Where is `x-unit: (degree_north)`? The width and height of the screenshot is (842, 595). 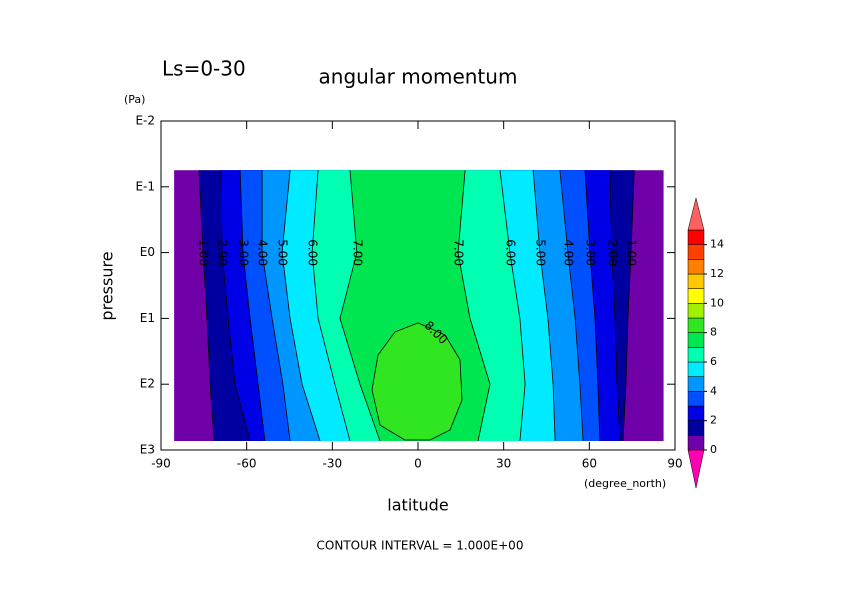
x-unit: (degree_north) is located at coordinates (625, 483).